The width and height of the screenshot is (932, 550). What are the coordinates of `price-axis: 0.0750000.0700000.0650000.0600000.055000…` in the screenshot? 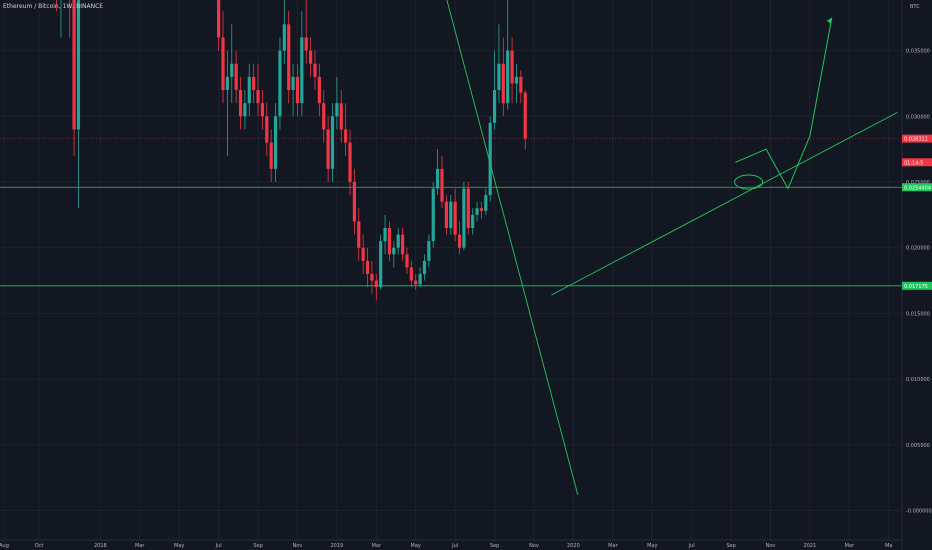 It's located at (916, 275).